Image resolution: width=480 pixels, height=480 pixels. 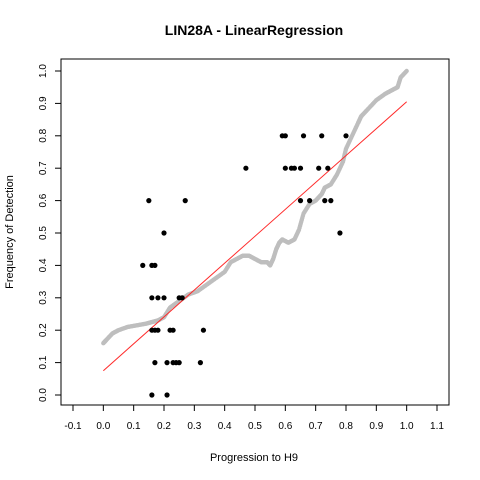 I want to click on x-tick-label: -0.1, so click(x=73, y=426).